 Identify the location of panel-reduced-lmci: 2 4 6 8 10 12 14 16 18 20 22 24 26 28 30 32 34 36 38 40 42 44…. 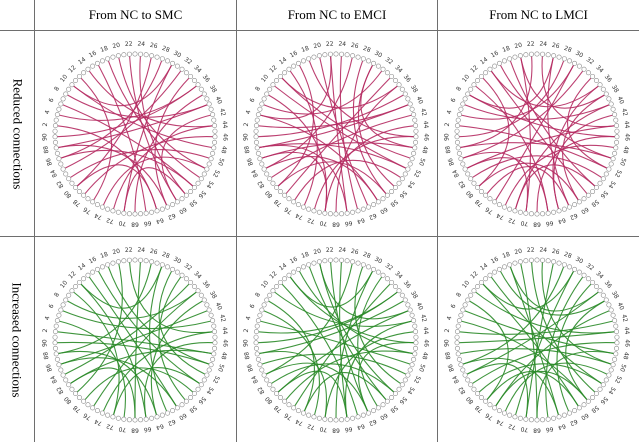
(537, 133).